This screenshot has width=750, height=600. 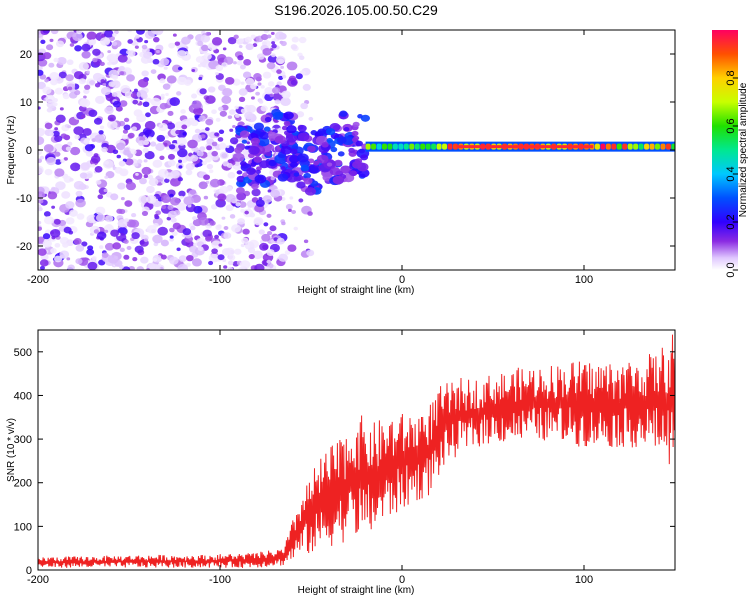 What do you see at coordinates (23, 353) in the screenshot?
I see `snr-ytick-label: 500` at bounding box center [23, 353].